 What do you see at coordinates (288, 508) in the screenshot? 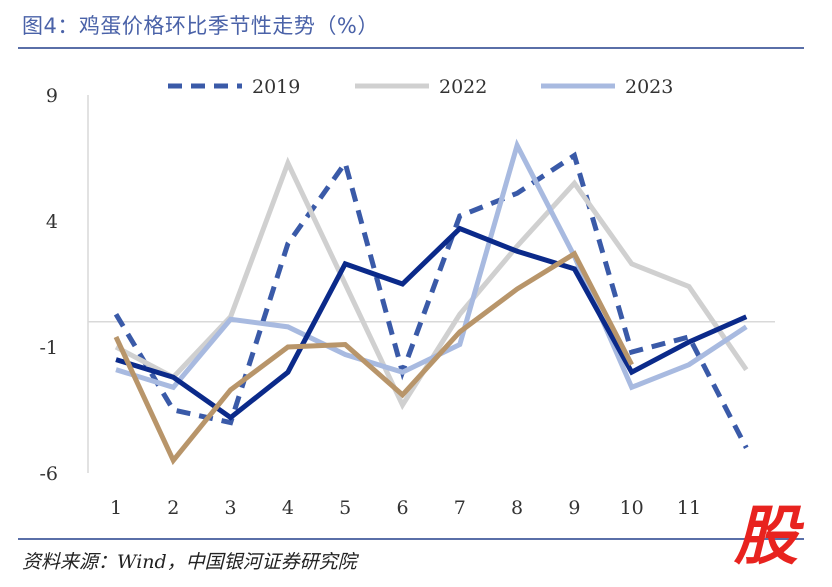
I see `x-tick-label: 4` at bounding box center [288, 508].